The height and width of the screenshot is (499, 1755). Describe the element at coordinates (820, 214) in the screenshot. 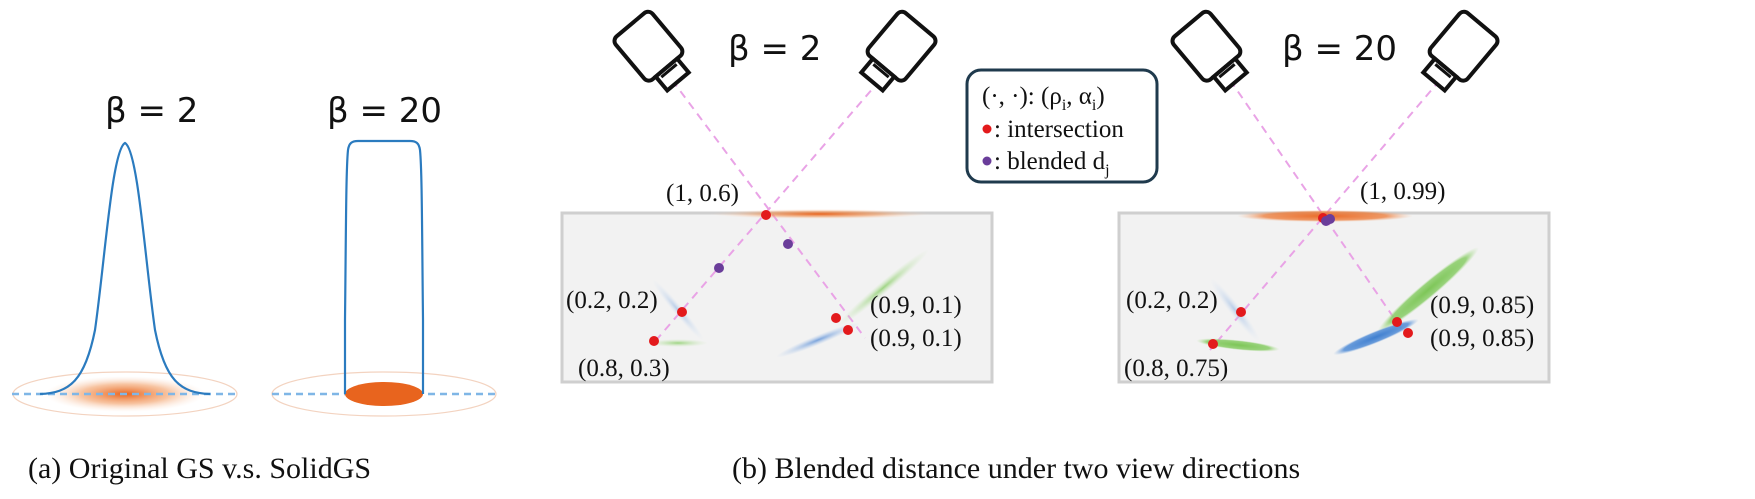

I see `top-gaussian` at that location.